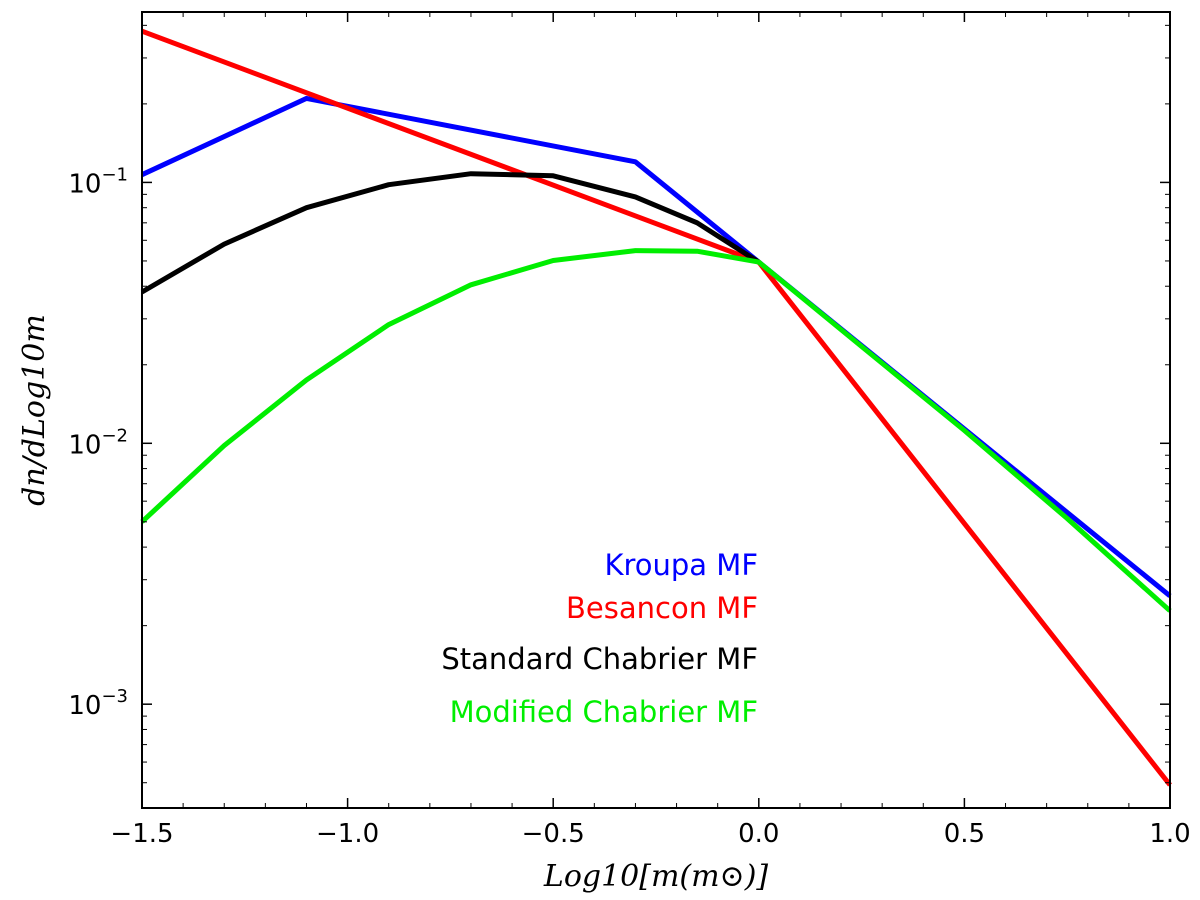  Describe the element at coordinates (681, 565) in the screenshot. I see `legend-entry-kroupa-mf: Kroupa MF` at that location.